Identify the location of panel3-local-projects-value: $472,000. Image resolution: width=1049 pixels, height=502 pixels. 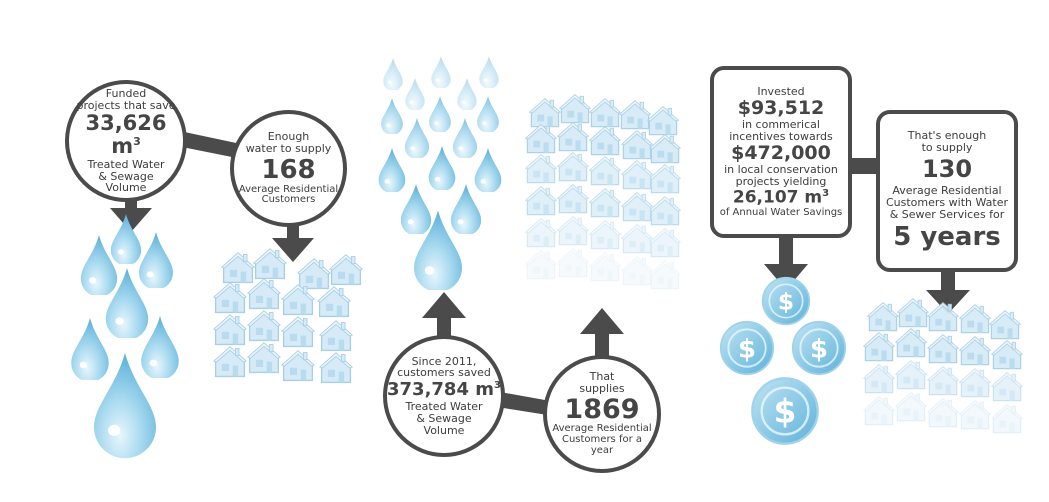
(781, 152).